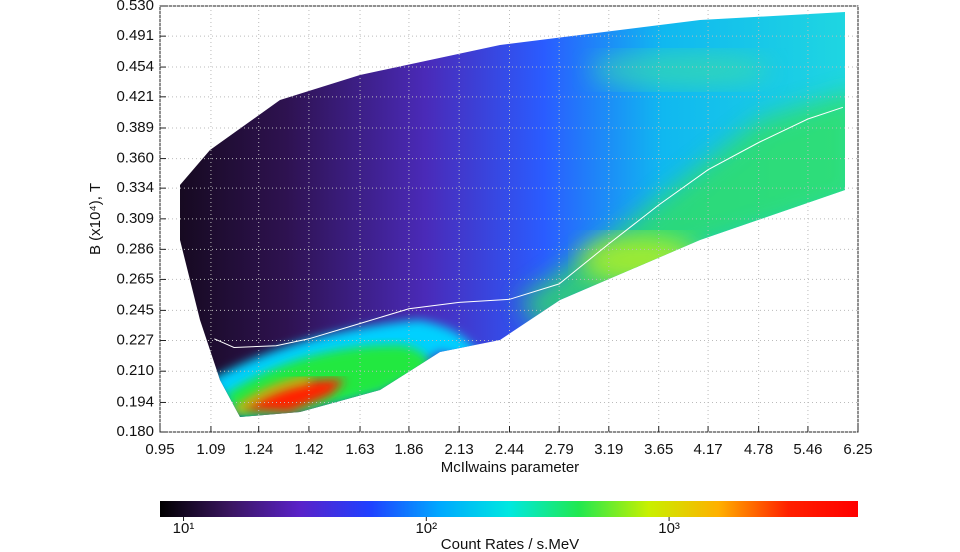 Image resolution: width=960 pixels, height=552 pixels. Describe the element at coordinates (135, 127) in the screenshot. I see `y-tick-label: 0.389` at that location.